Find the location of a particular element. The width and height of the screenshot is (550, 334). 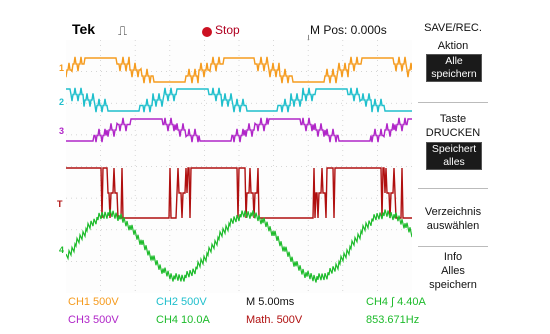

ch1-scale: CH1 500V is located at coordinates (93, 302).